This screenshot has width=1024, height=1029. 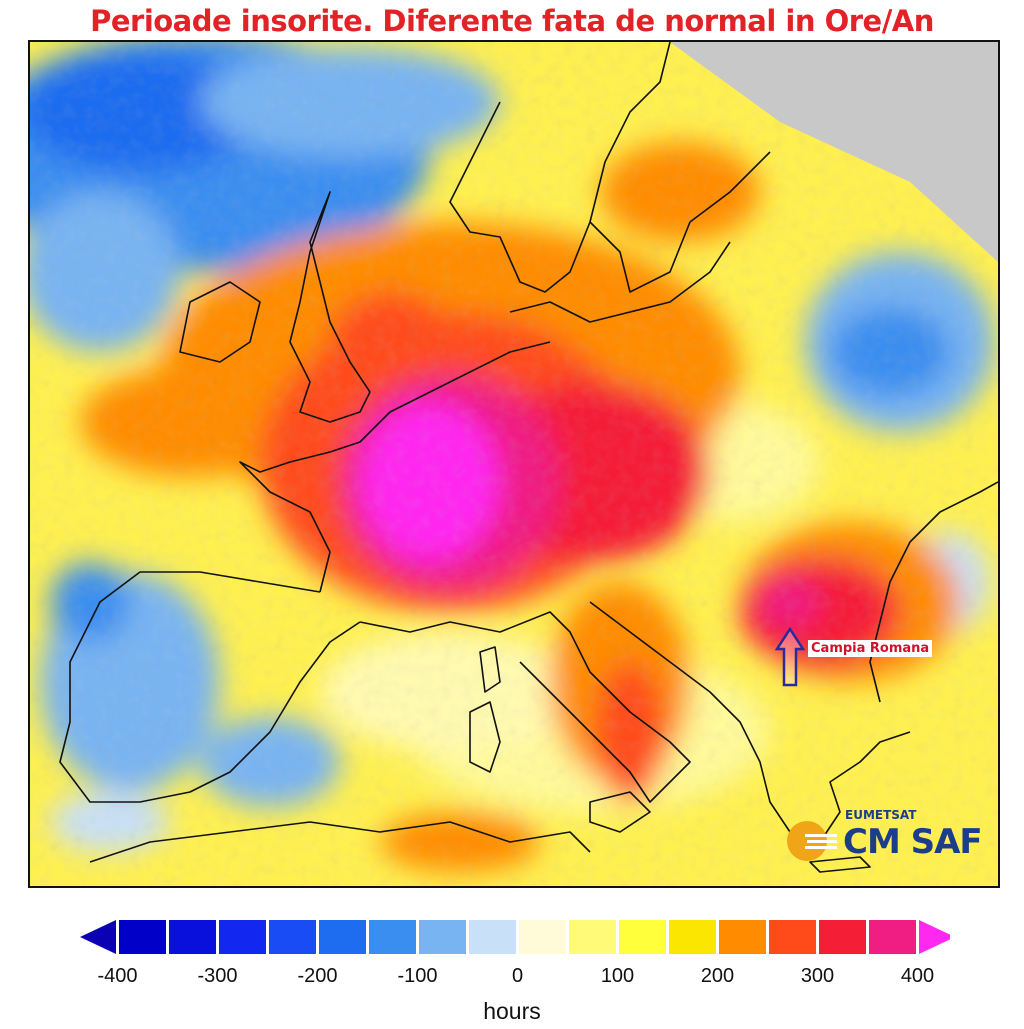 What do you see at coordinates (881, 815) in the screenshot?
I see `eumetsat-text: EUMETSAT` at bounding box center [881, 815].